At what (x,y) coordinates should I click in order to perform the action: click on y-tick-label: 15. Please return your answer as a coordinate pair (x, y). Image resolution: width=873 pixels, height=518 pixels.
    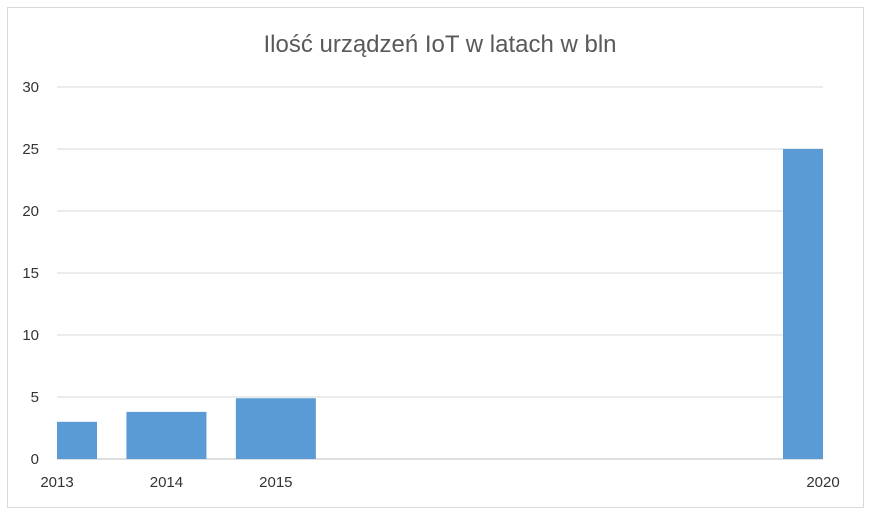
    Looking at the image, I should click on (30, 273).